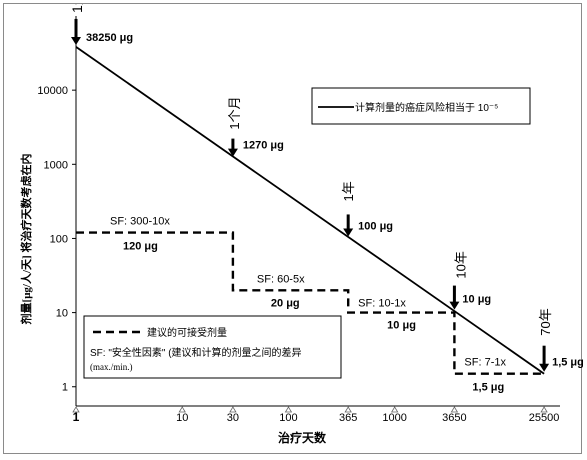 The width and height of the screenshot is (587, 460). I want to click on period-label-10-years: 10年, so click(460, 264).